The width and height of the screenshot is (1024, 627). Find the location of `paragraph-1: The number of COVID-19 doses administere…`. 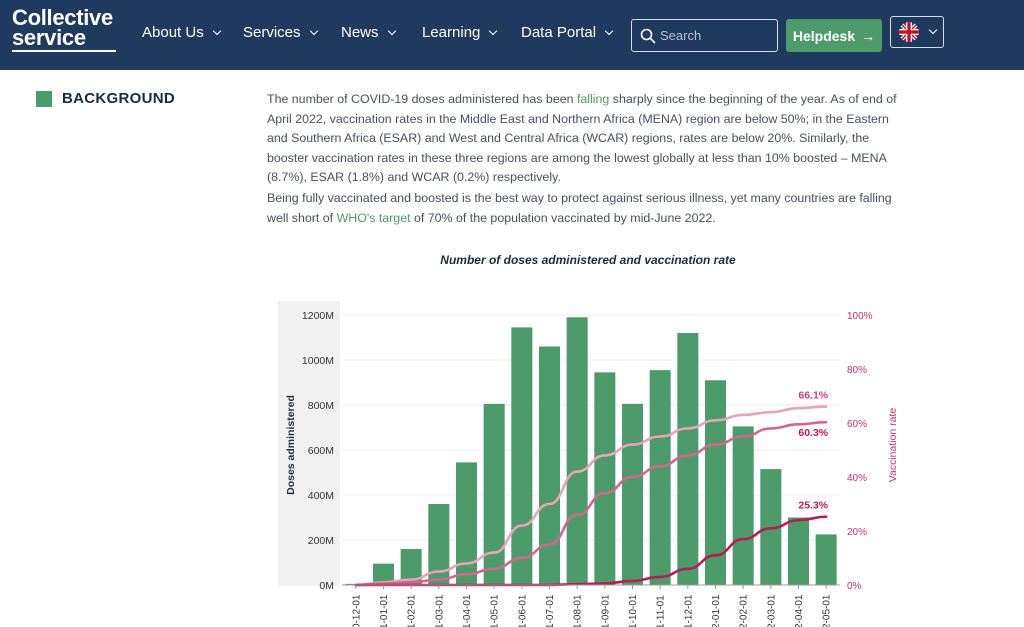

paragraph-1: The number of COVID-19 doses administere… is located at coordinates (589, 139).